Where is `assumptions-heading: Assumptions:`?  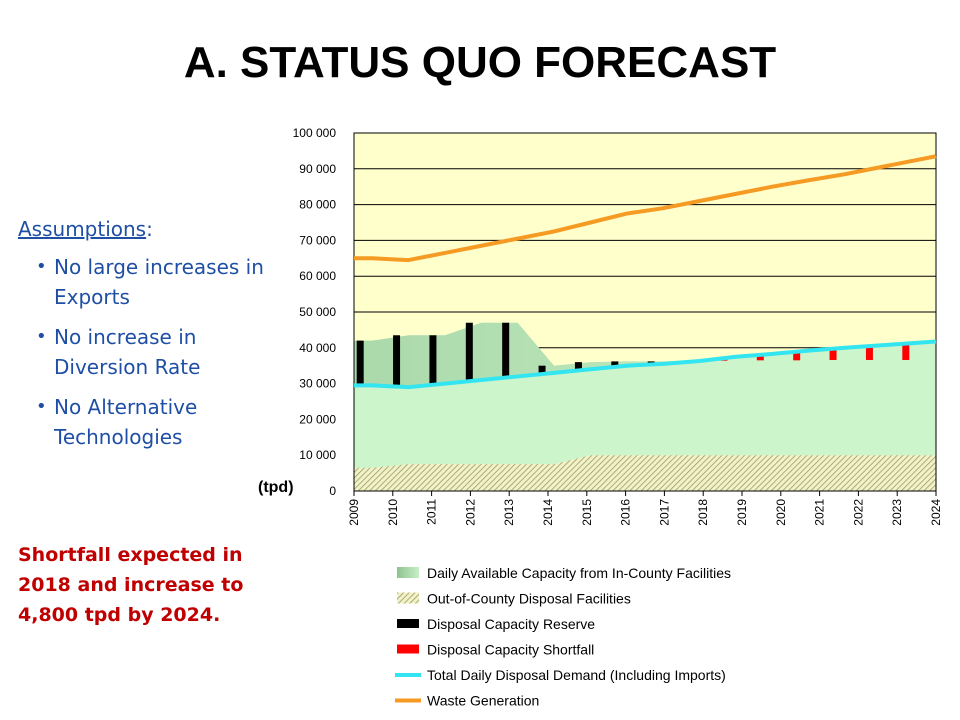
assumptions-heading: Assumptions: is located at coordinates (143, 229).